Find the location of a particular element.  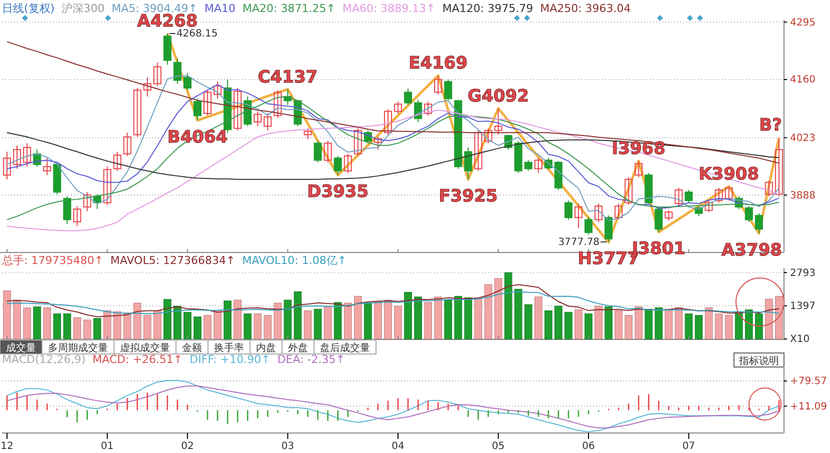

data-label: I3968 is located at coordinates (639, 149).